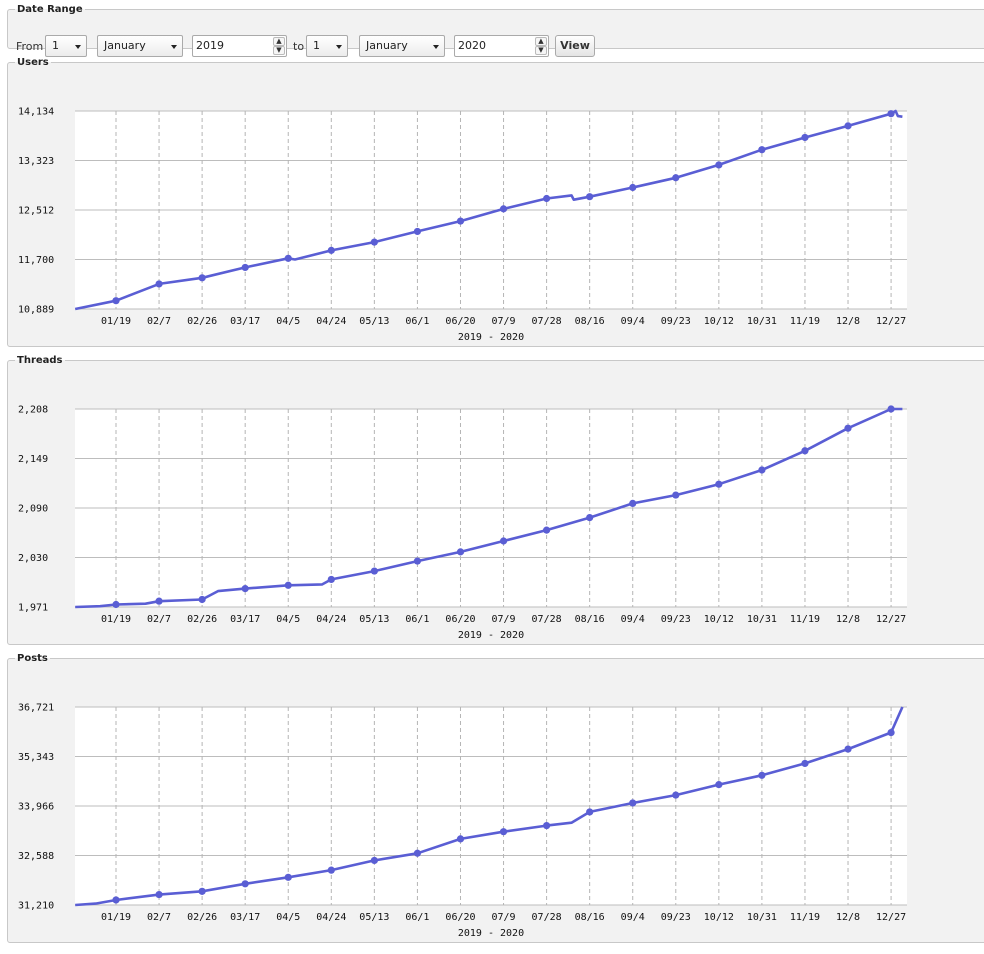 The width and height of the screenshot is (984, 954). What do you see at coordinates (575, 46) in the screenshot?
I see `view-button: View` at bounding box center [575, 46].